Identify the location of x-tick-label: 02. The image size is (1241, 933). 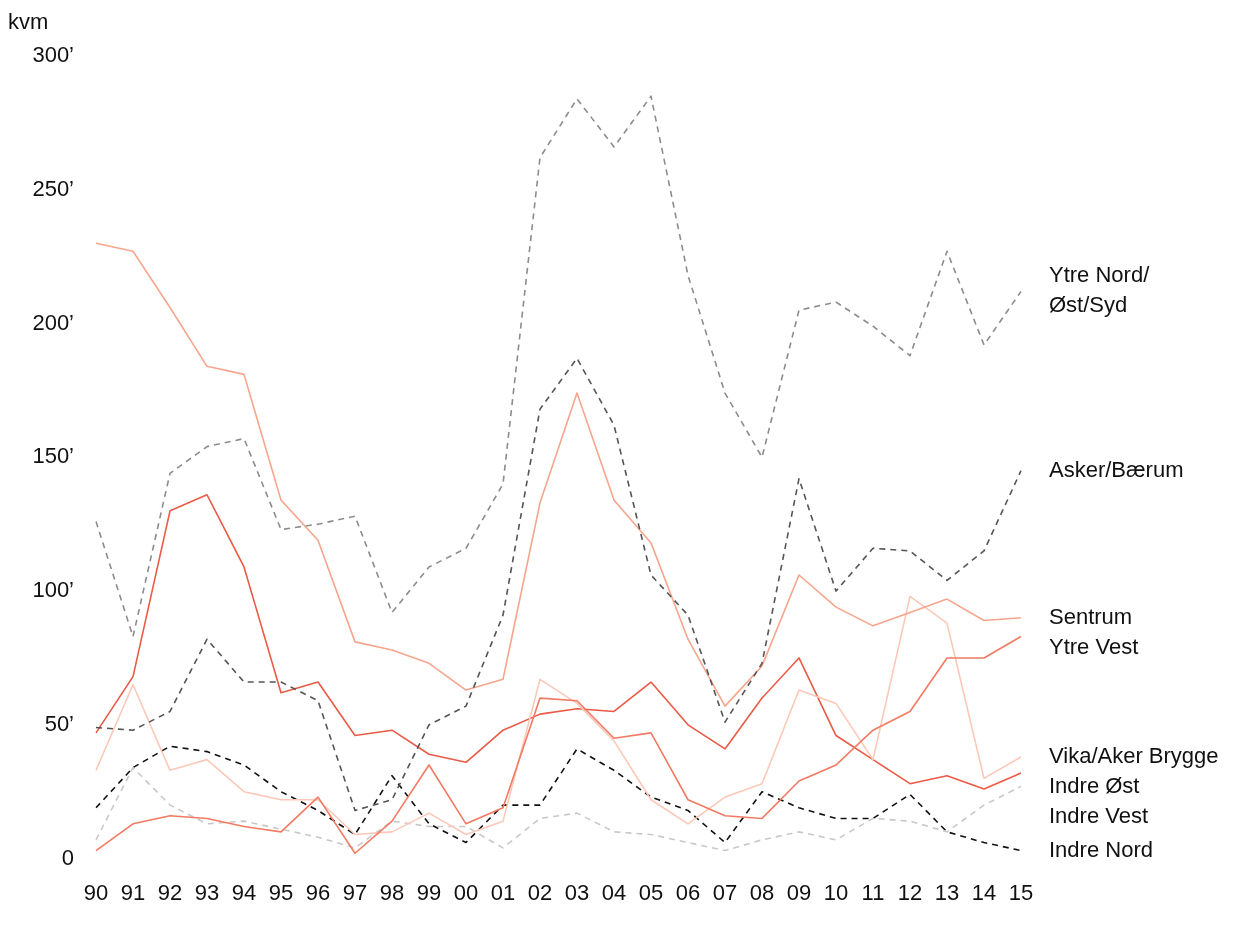
(540, 892).